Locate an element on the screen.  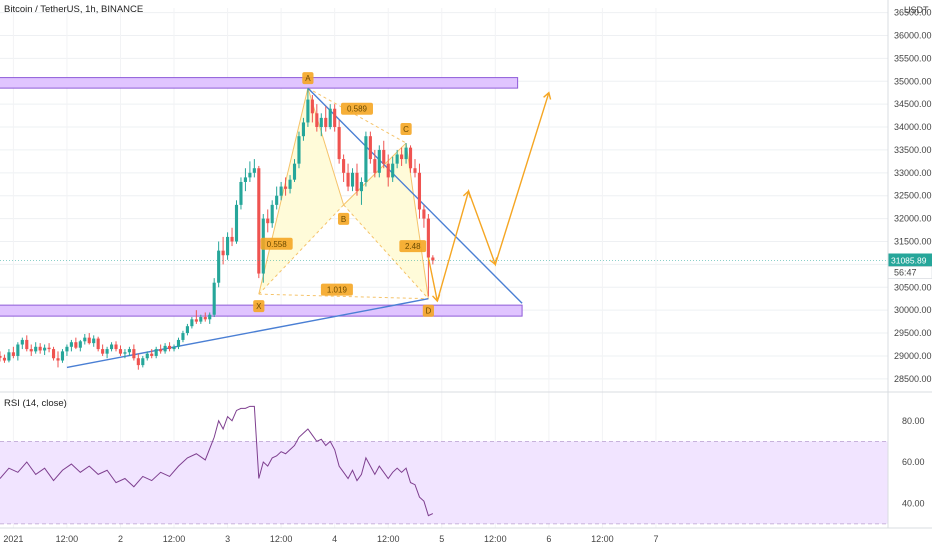
pattern-point-c-text: C is located at coordinates (406, 129).